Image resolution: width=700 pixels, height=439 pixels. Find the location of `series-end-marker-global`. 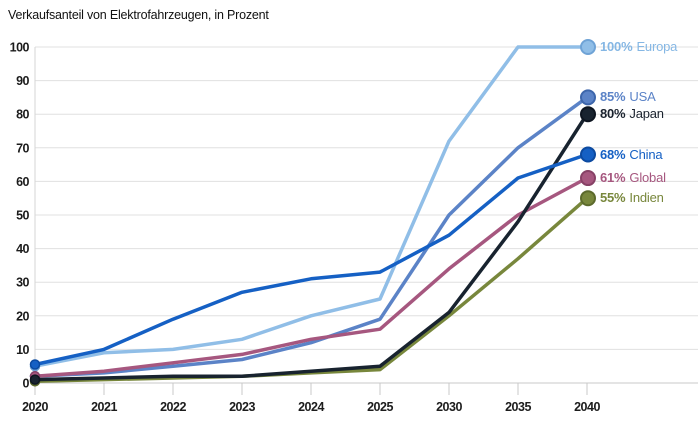

series-end-marker-global is located at coordinates (588, 178).